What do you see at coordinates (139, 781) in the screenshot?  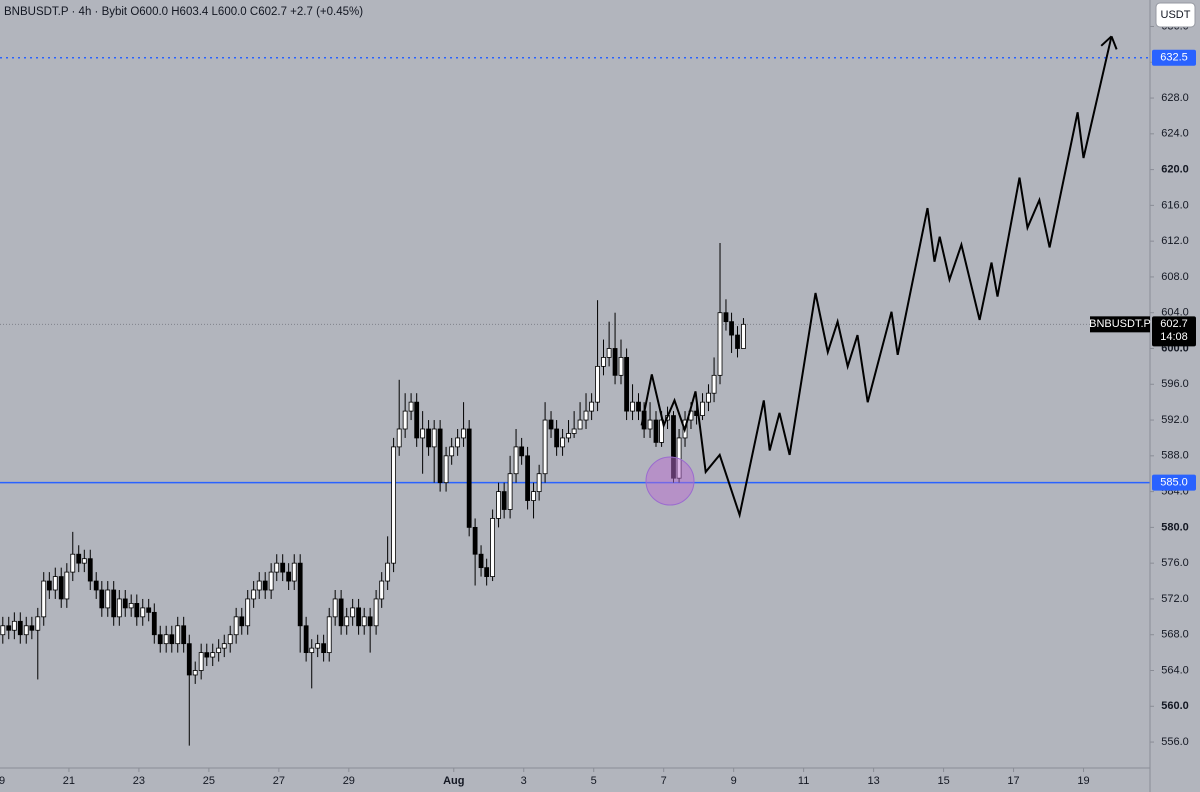 I see `x-tick-label: 23` at bounding box center [139, 781].